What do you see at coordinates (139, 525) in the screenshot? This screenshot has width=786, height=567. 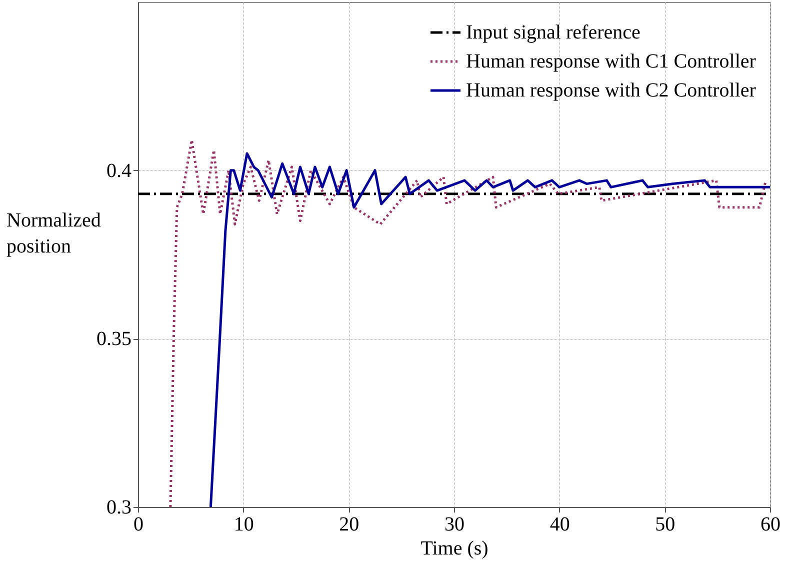 I see `x-tick-label: 0` at bounding box center [139, 525].